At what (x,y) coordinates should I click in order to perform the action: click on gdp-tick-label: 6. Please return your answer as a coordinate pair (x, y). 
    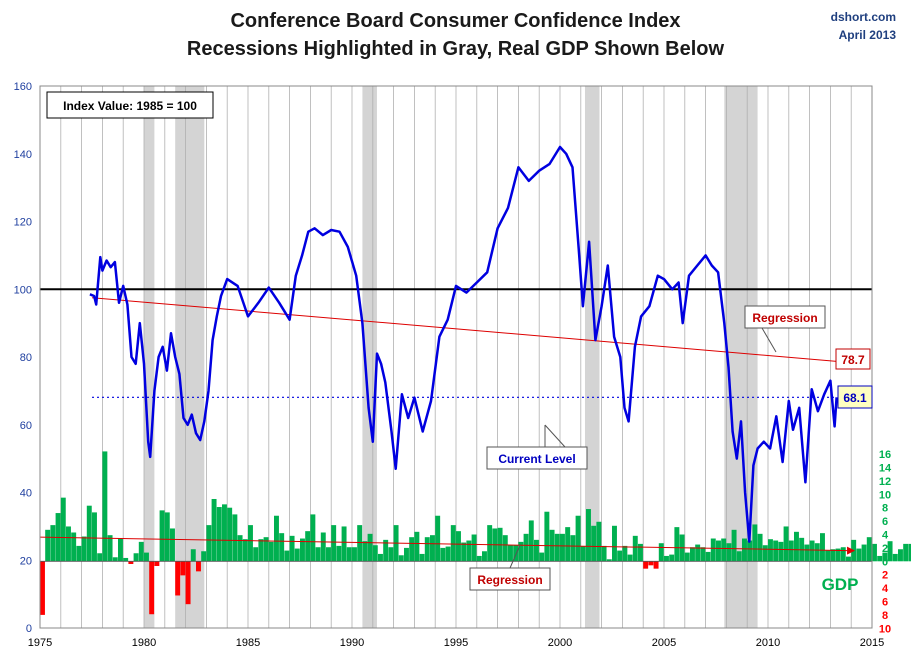
    Looking at the image, I should click on (885, 603).